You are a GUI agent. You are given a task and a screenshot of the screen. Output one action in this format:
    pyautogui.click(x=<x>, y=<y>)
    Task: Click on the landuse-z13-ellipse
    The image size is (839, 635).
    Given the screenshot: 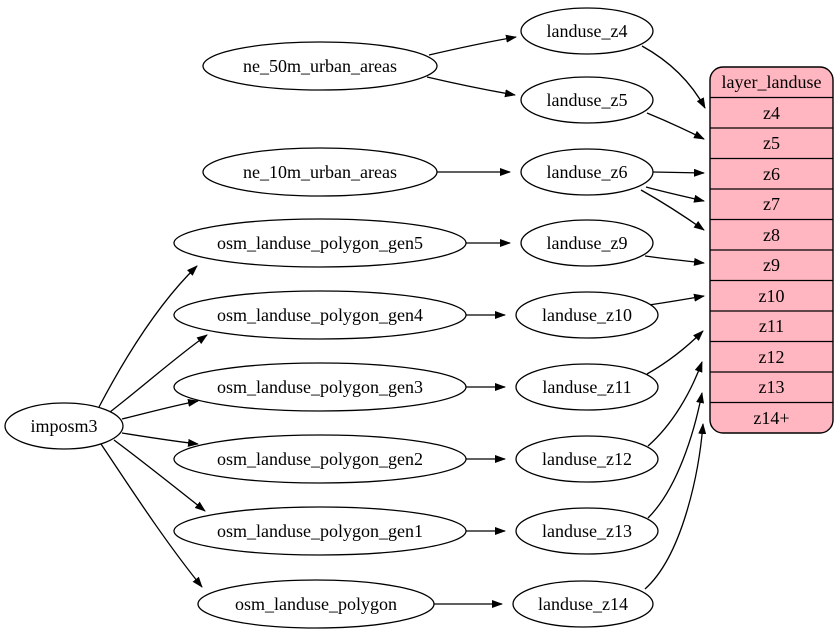 What is the action you would take?
    pyautogui.click(x=587, y=531)
    